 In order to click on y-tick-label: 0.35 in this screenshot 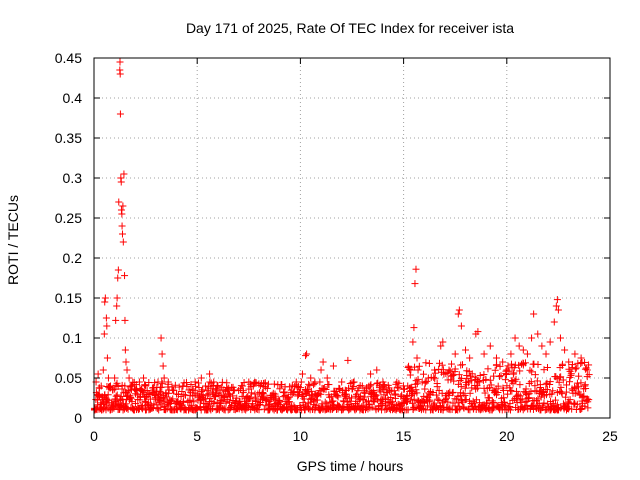, I will do `click(68, 138)`.